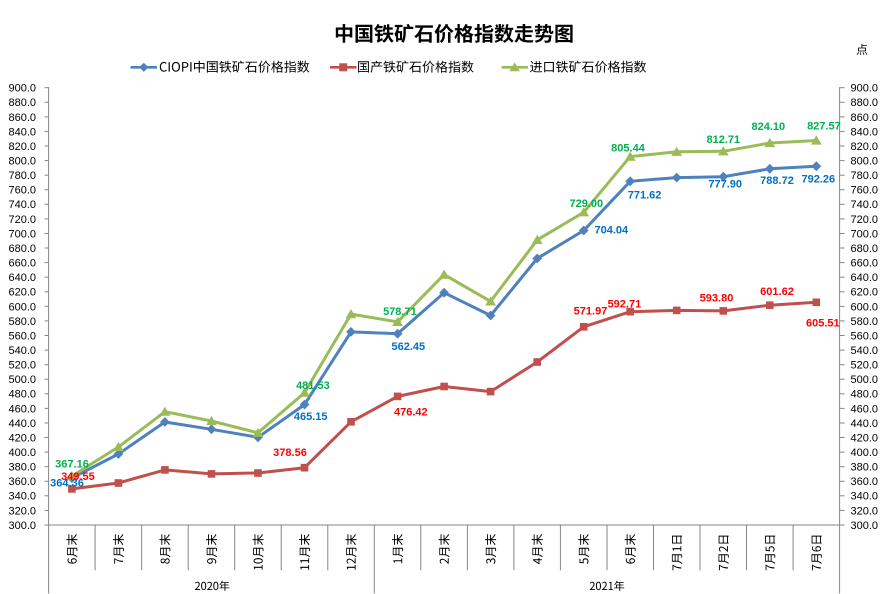 The width and height of the screenshot is (887, 594). What do you see at coordinates (818, 179) in the screenshot?
I see `svg-text: 792.26` at bounding box center [818, 179].